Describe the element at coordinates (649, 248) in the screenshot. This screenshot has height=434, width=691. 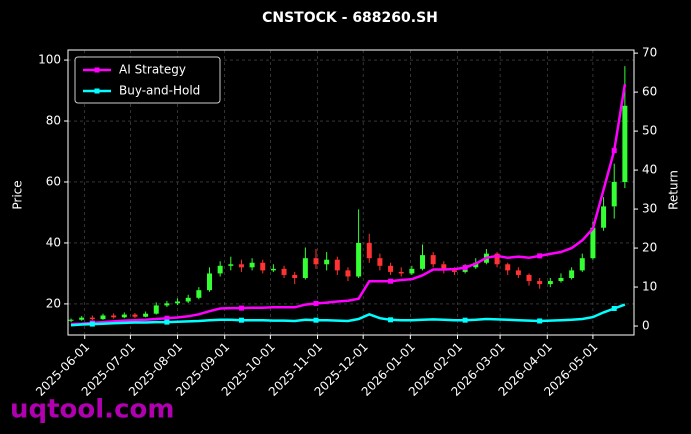
I see `y2-tick-label: 20` at that location.